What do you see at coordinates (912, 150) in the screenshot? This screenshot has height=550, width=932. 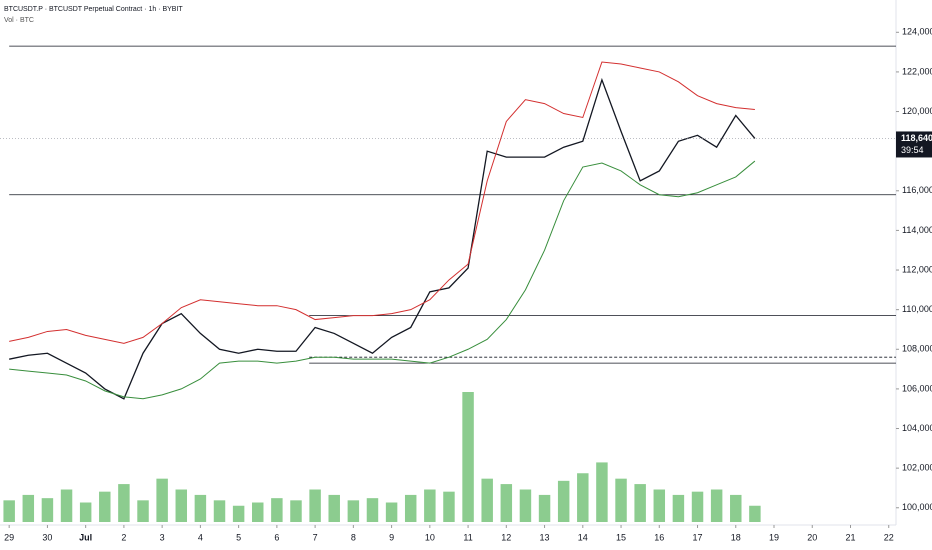 I see `countdown: 39:54` at bounding box center [912, 150].